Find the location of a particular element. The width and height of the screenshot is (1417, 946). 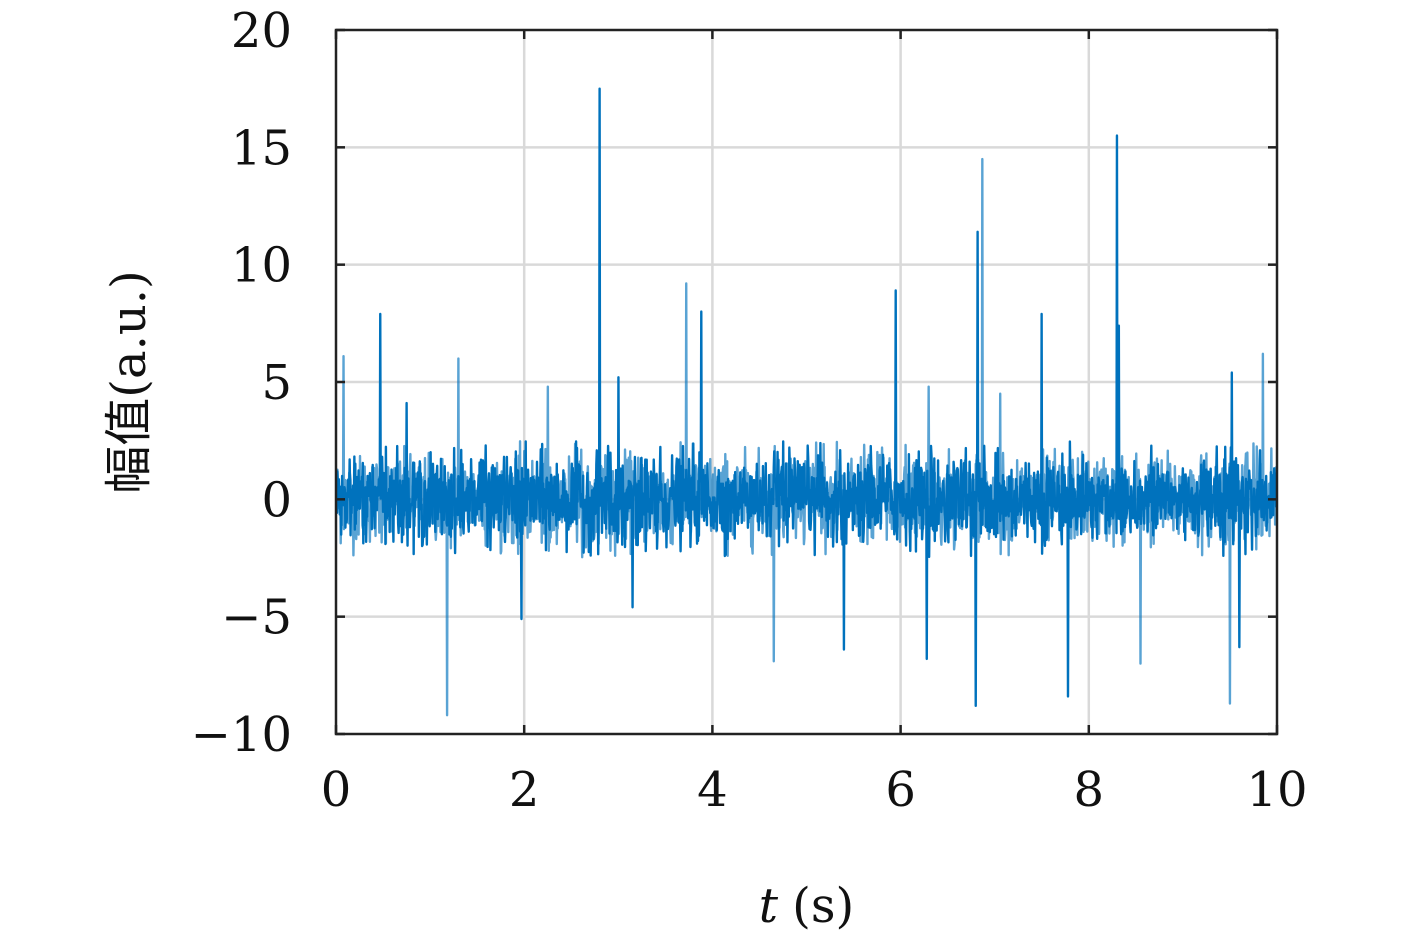

y-tick-label: −10 is located at coordinates (241, 735).